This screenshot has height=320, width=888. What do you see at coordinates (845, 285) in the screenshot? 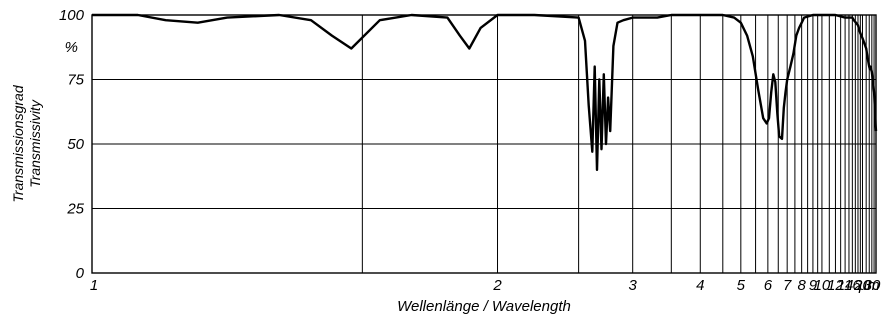
I see `x-tick-label: 14` at bounding box center [845, 285].